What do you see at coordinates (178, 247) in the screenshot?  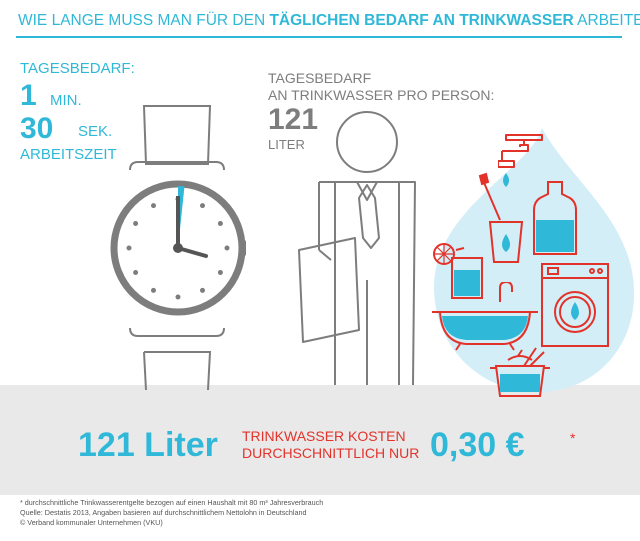 I see `watch-icon` at bounding box center [178, 247].